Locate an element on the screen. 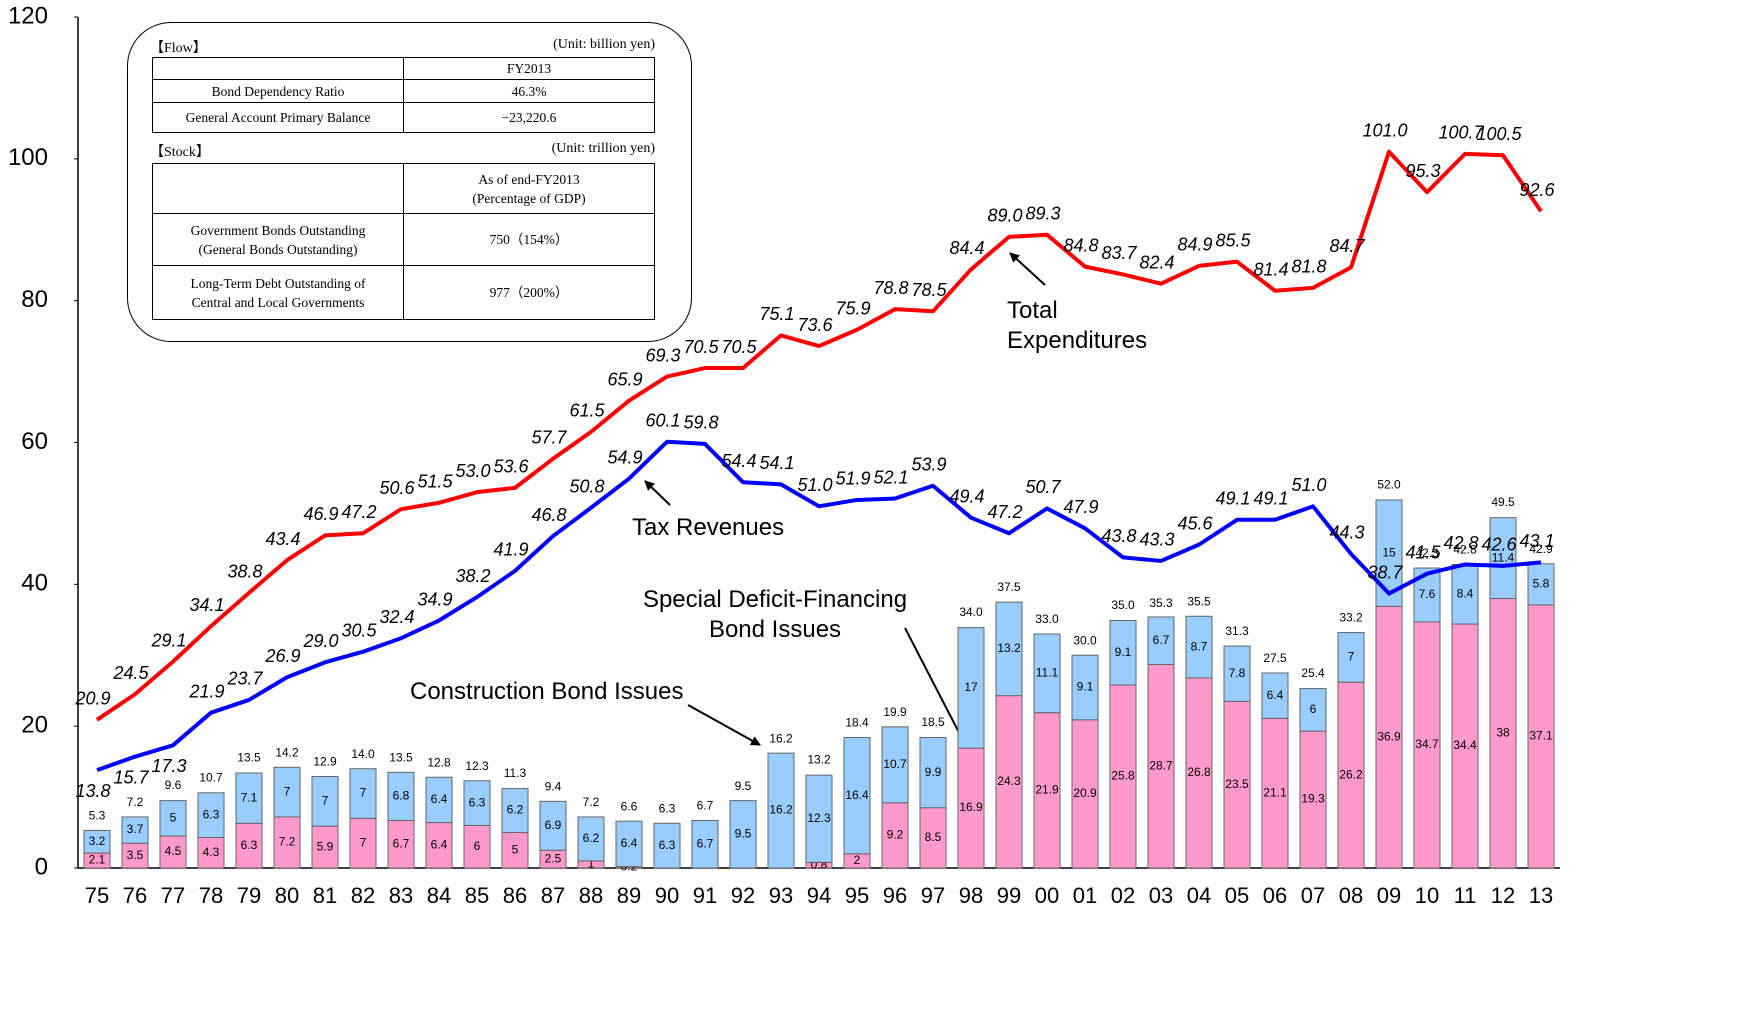  line-label: 38.8 is located at coordinates (244, 572).